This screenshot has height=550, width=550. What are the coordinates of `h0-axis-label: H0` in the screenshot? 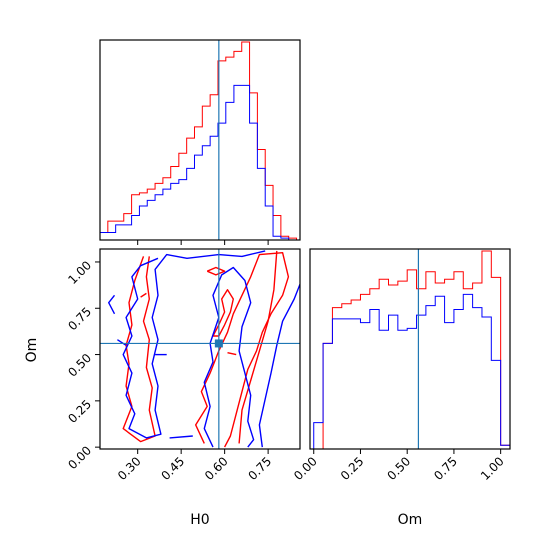 It's located at (199, 520).